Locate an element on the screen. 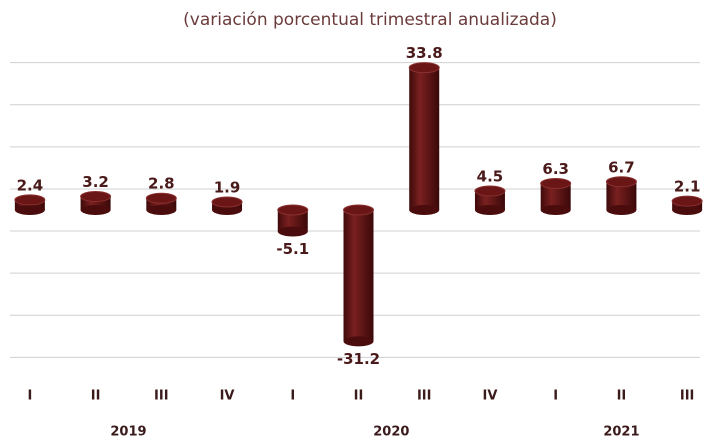 This screenshot has width=710, height=438. value-label: 3.2 is located at coordinates (95, 182).